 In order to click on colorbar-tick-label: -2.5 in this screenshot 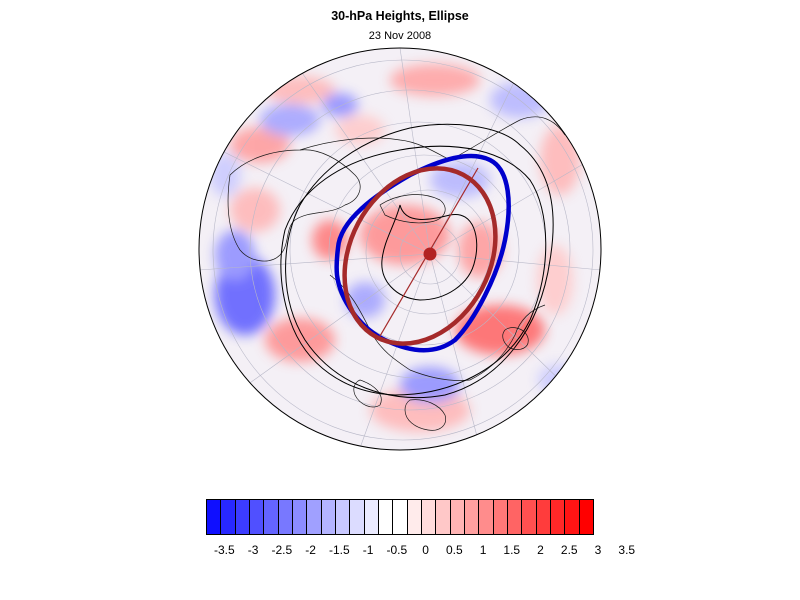, I will do `click(282, 550)`.